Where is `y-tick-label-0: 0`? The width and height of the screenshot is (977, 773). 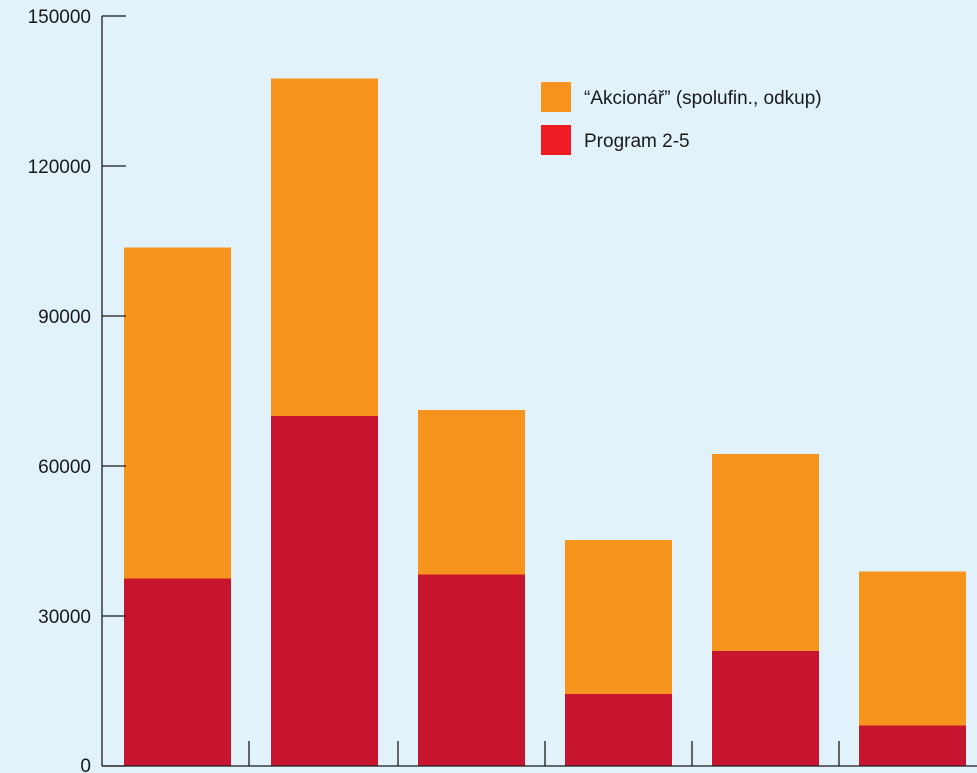 y-tick-label-0: 0 is located at coordinates (85, 764).